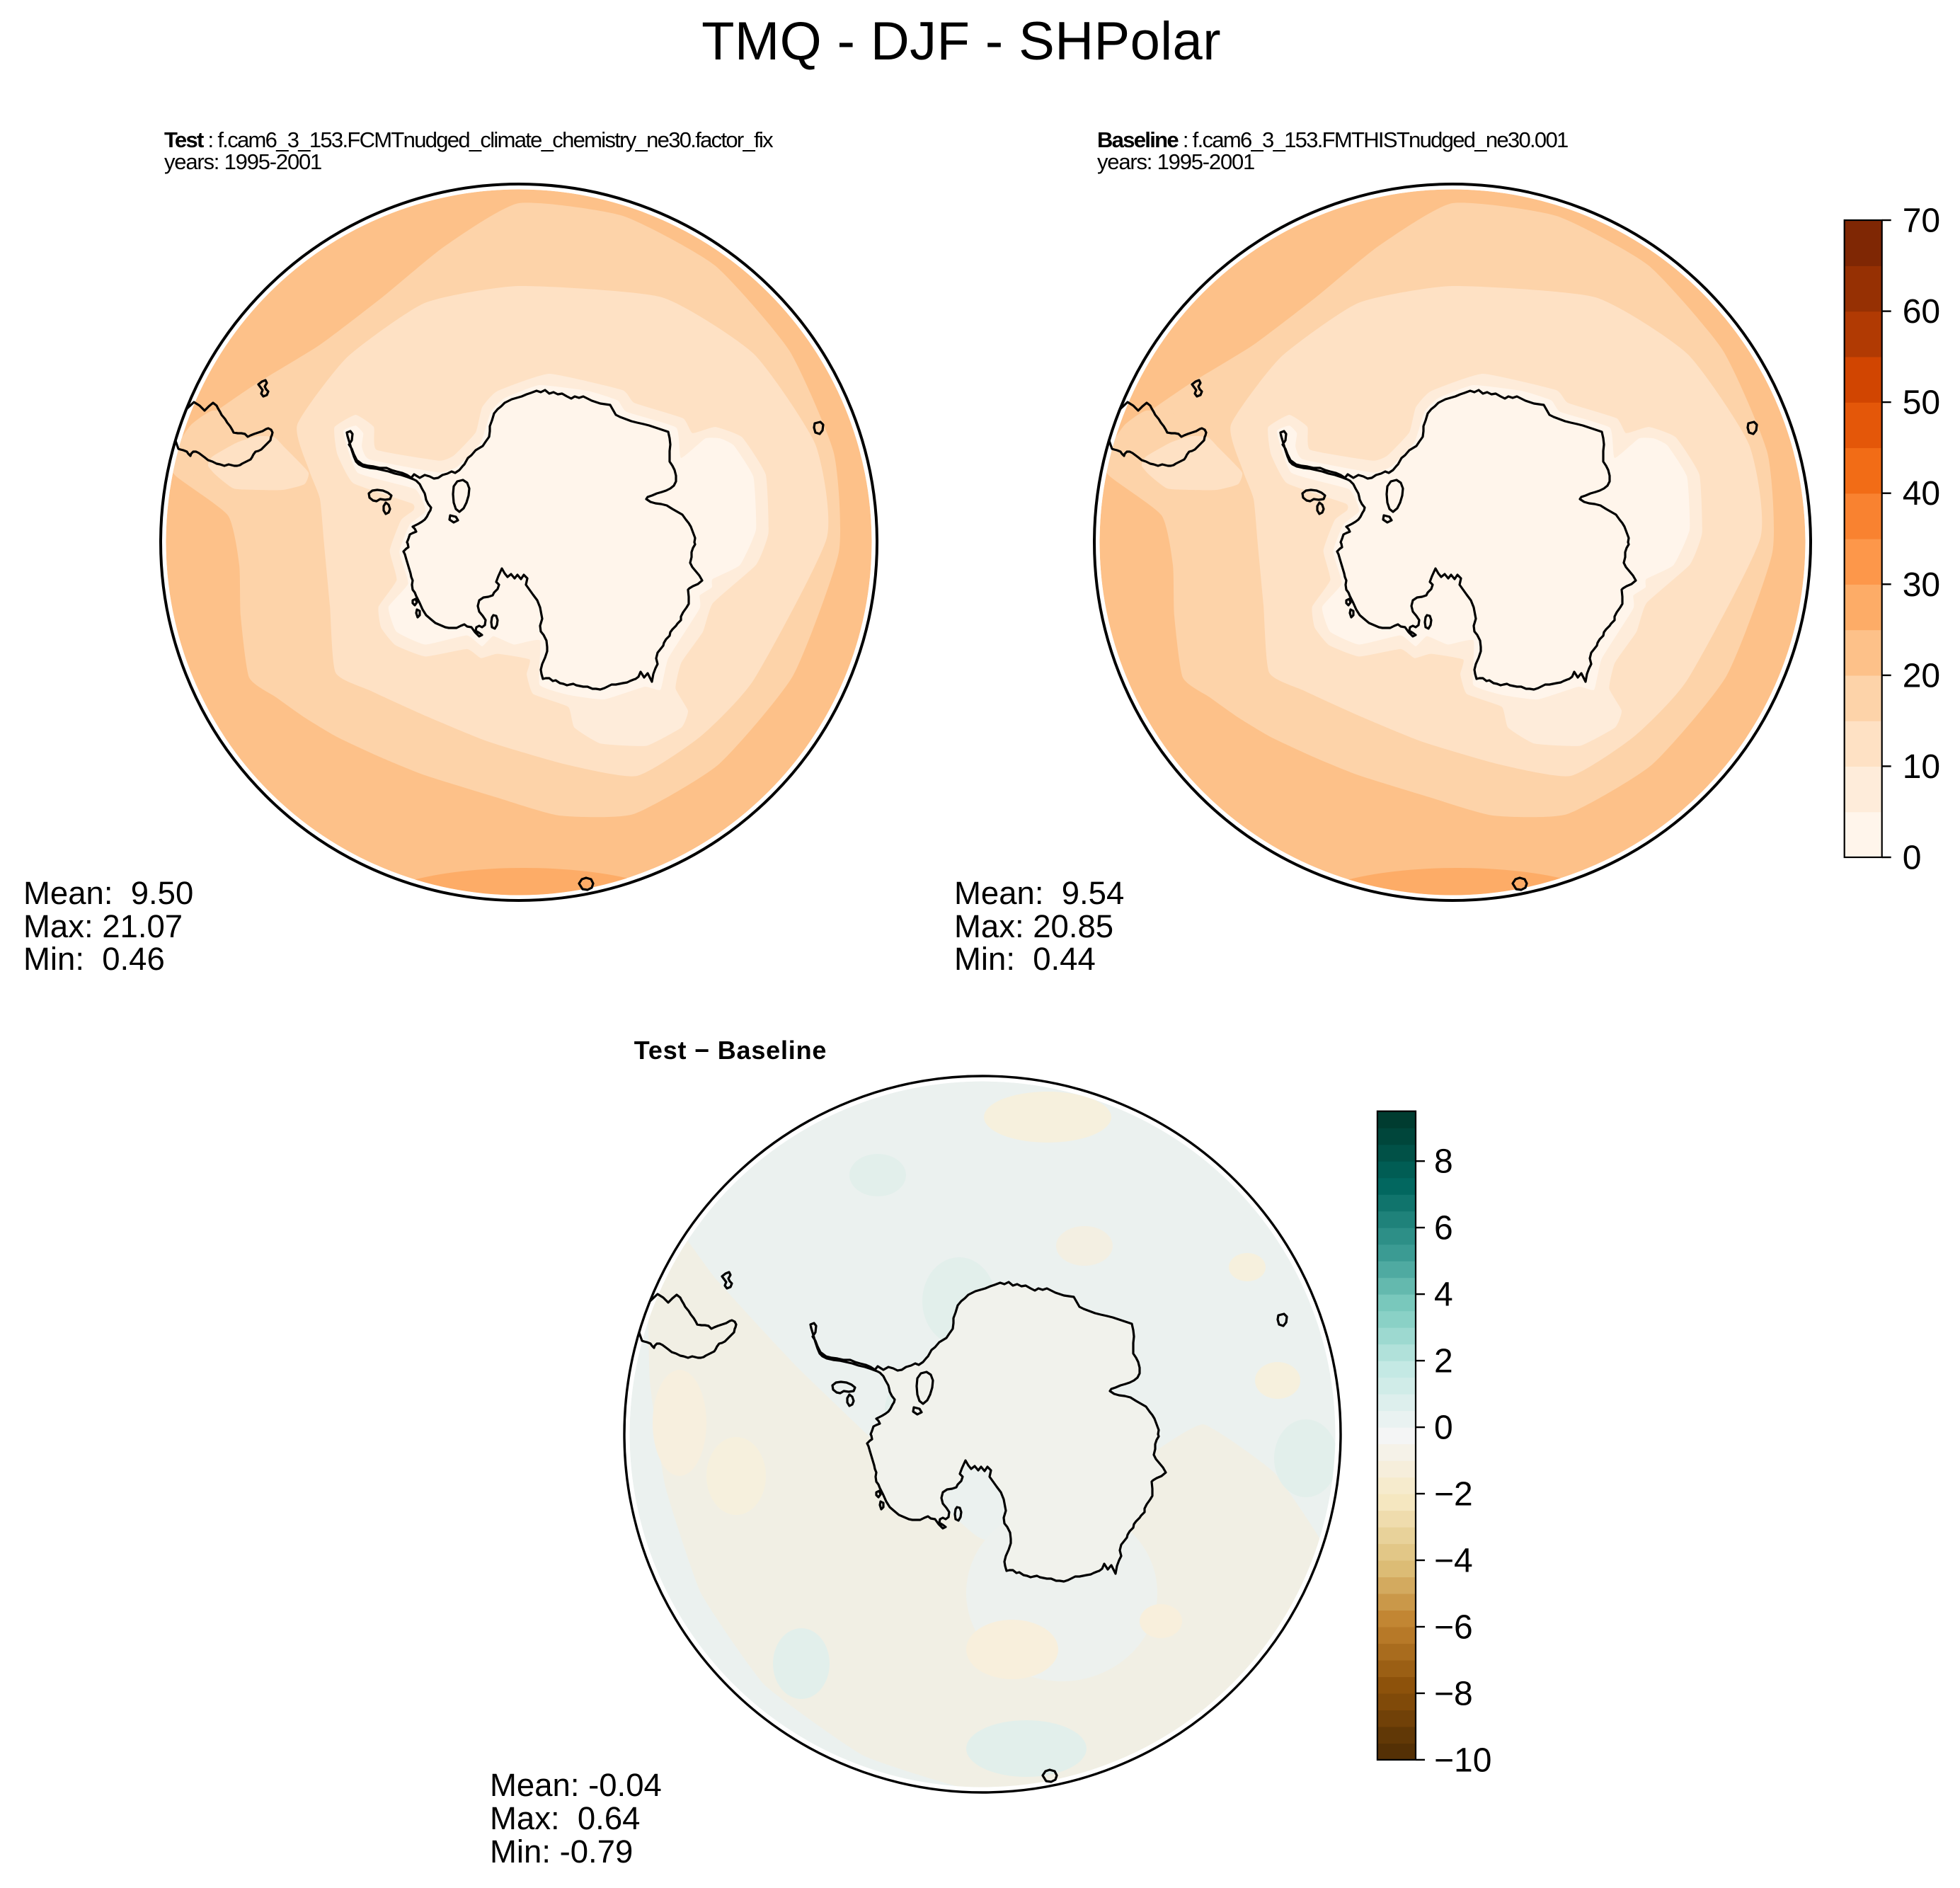  I want to click on svg-text: 70, so click(1921, 221).